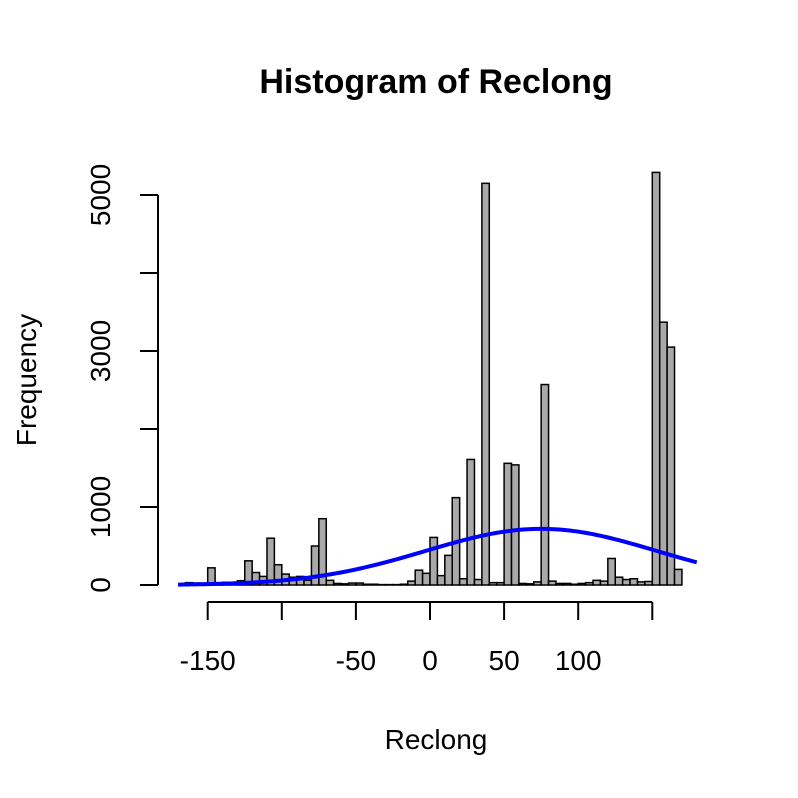 This screenshot has width=798, height=798. What do you see at coordinates (578, 660) in the screenshot?
I see `x-tick-label: 100` at bounding box center [578, 660].